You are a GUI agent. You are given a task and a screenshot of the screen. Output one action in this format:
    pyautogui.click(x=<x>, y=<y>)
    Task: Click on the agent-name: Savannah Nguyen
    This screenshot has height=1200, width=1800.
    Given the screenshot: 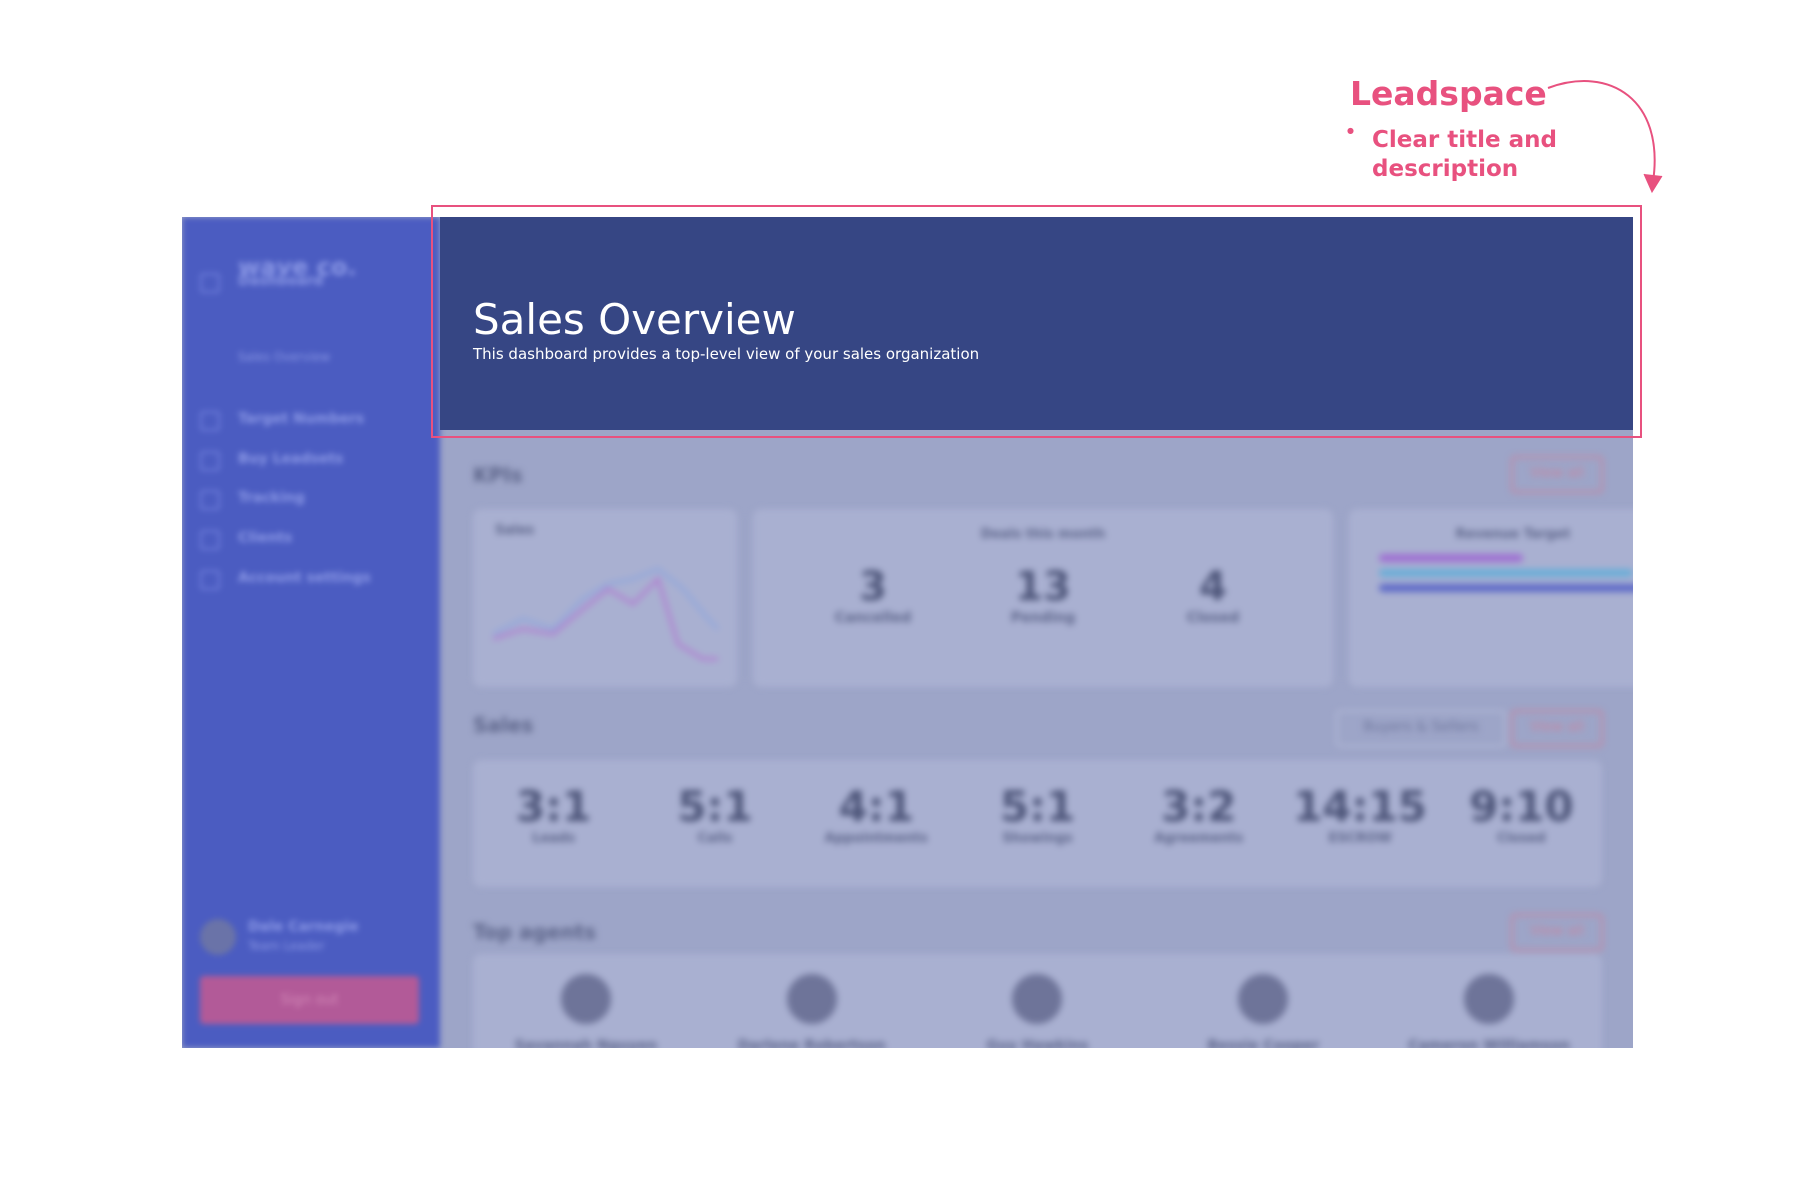 What is the action you would take?
    pyautogui.click(x=586, y=1043)
    